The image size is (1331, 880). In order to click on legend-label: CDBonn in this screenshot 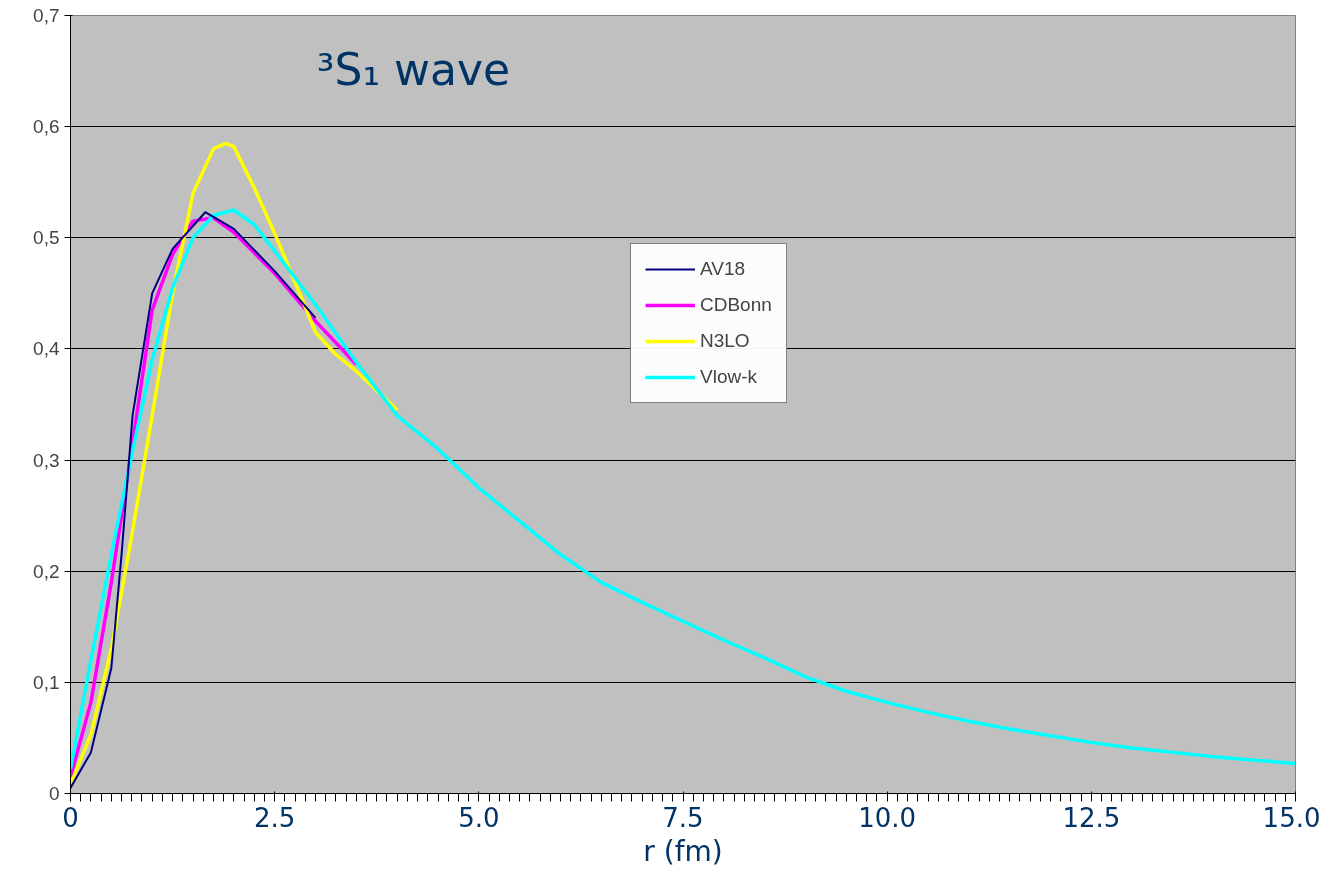, I will do `click(736, 305)`.